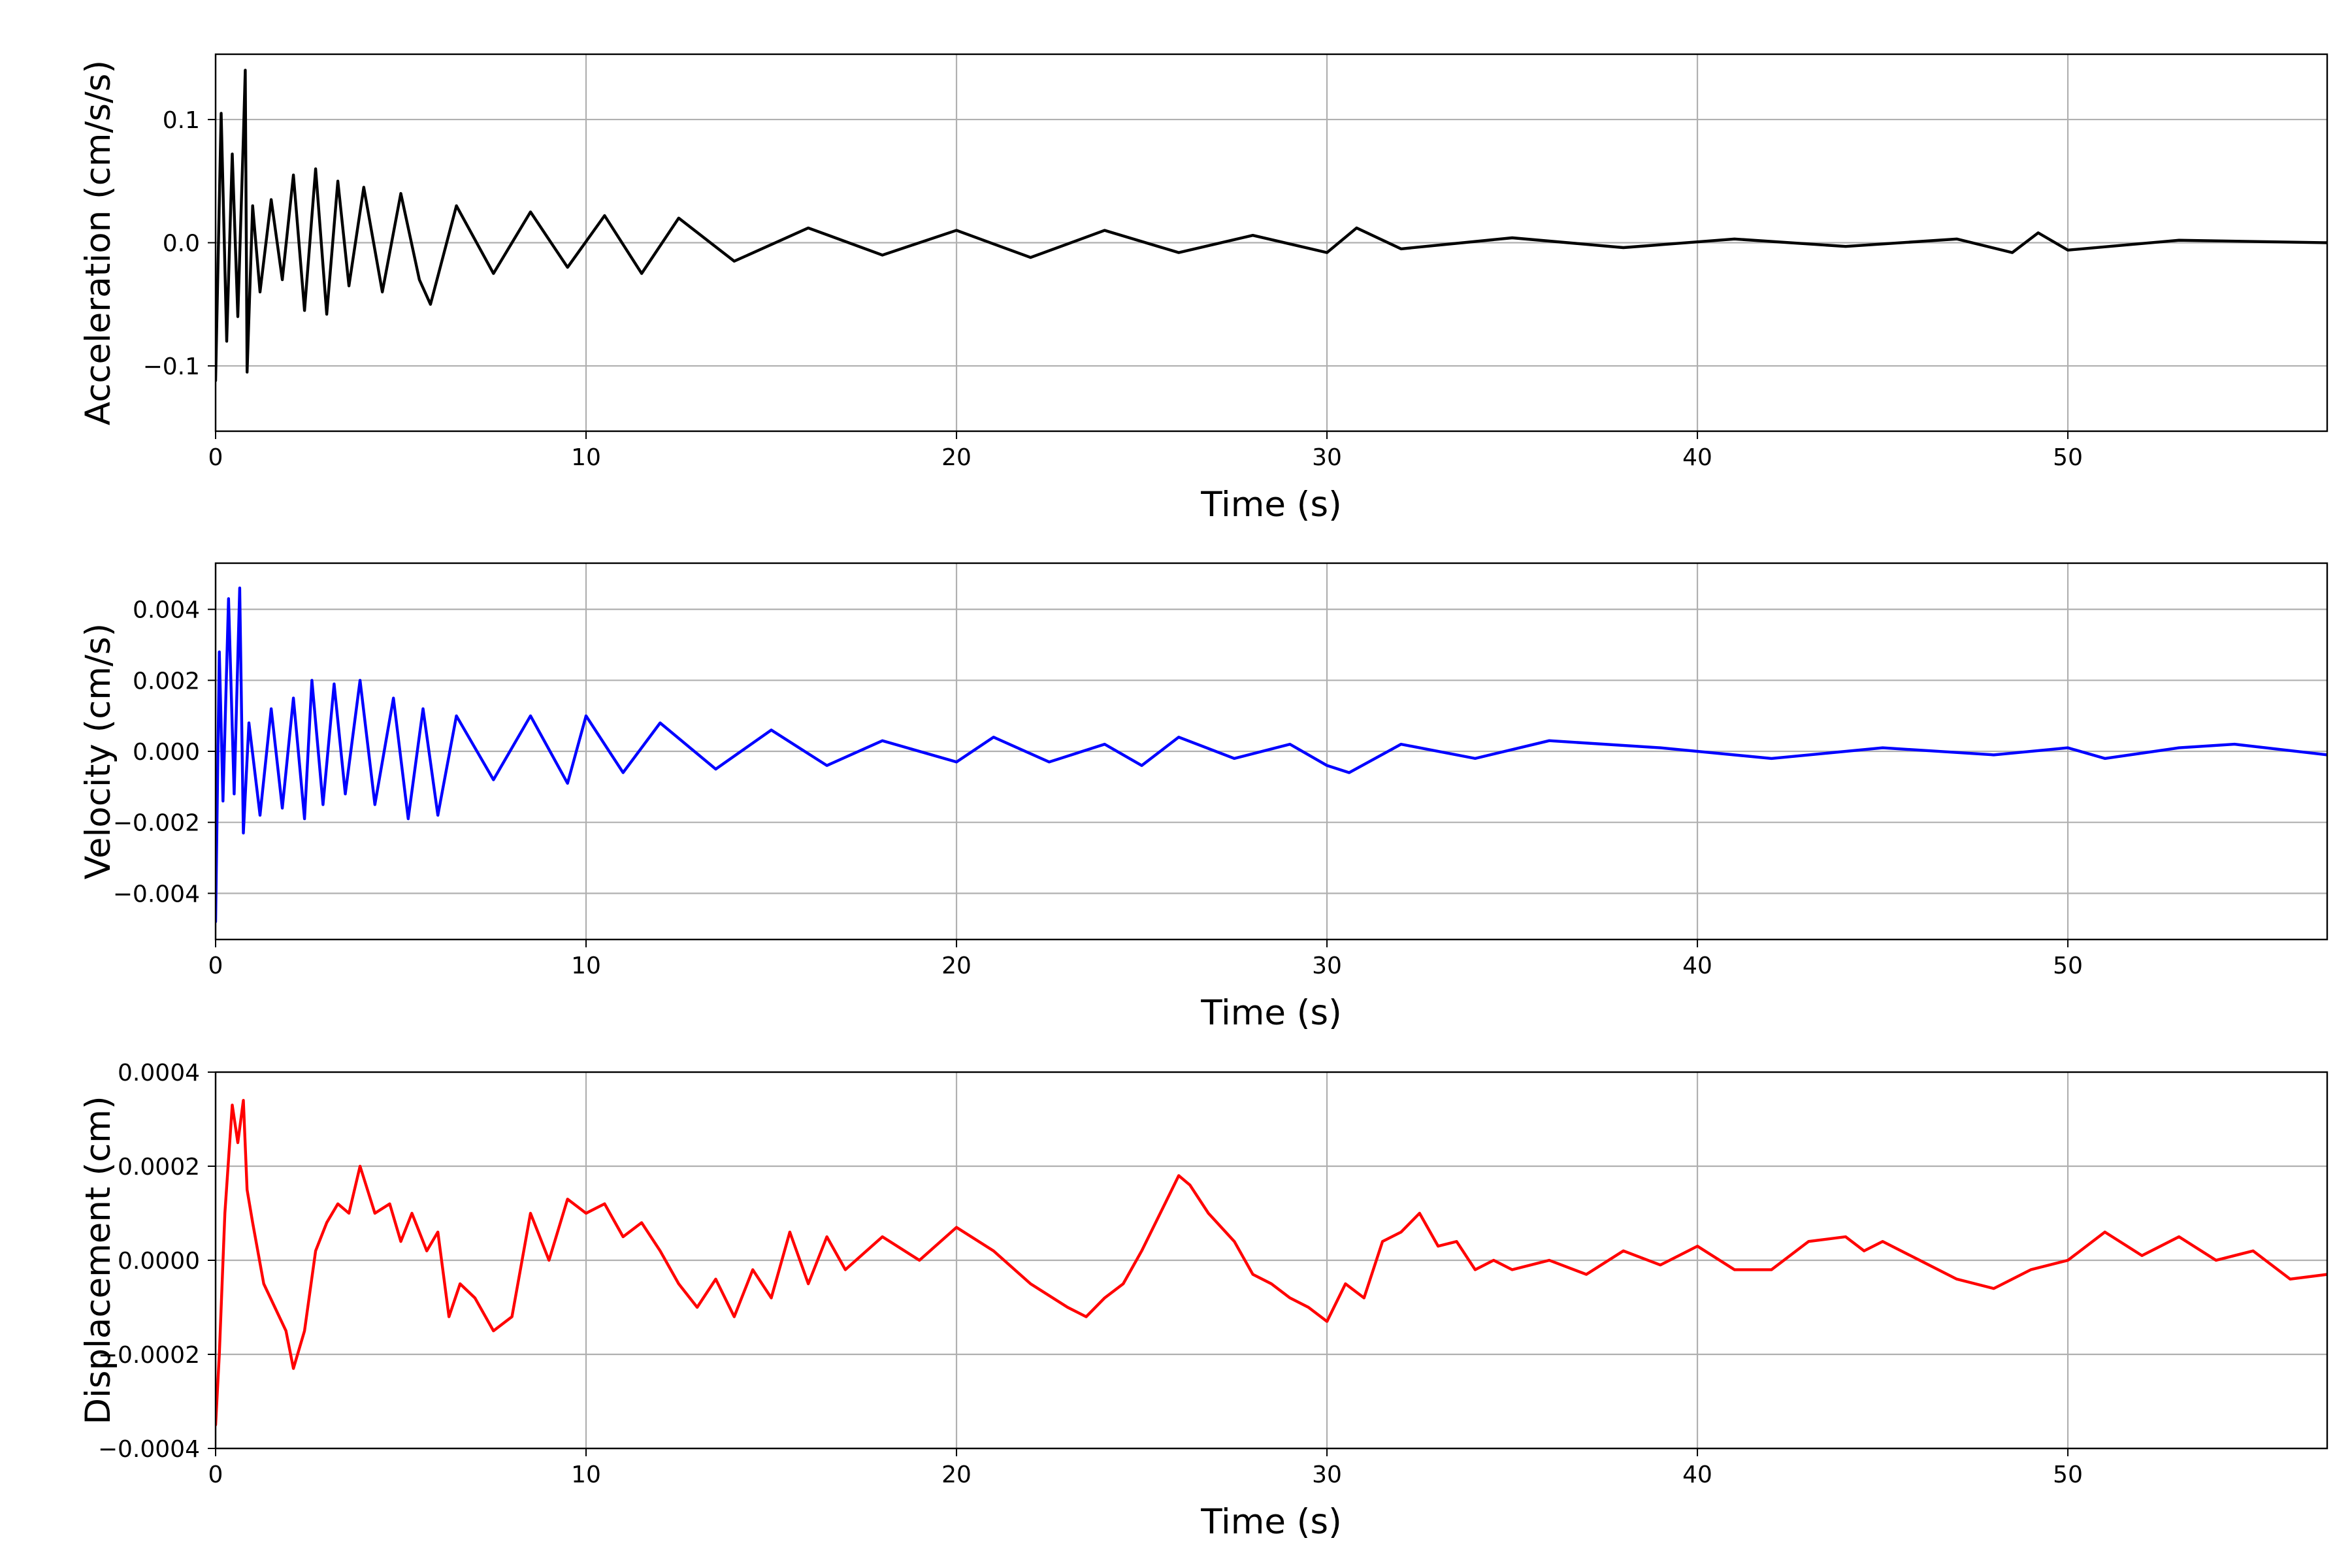 The image size is (2352, 1568). I want to click on displacement-y-axis-label: Displacement (cm), so click(98, 1260).